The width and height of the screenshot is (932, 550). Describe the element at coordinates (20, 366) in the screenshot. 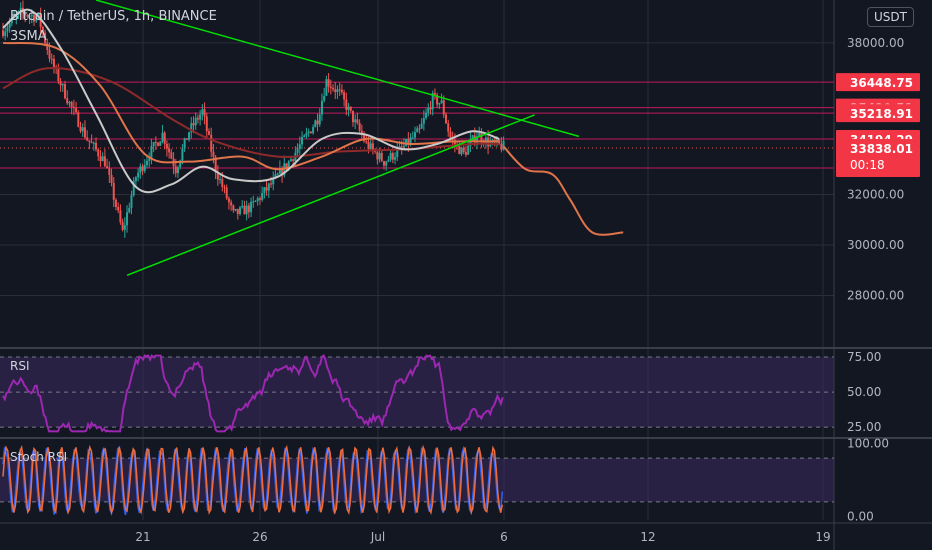

I see `rsi-pane-label: RSI` at that location.